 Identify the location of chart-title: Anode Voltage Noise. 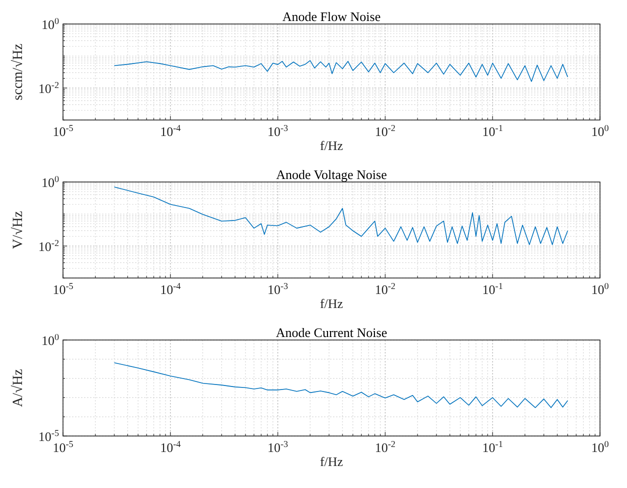
(332, 174).